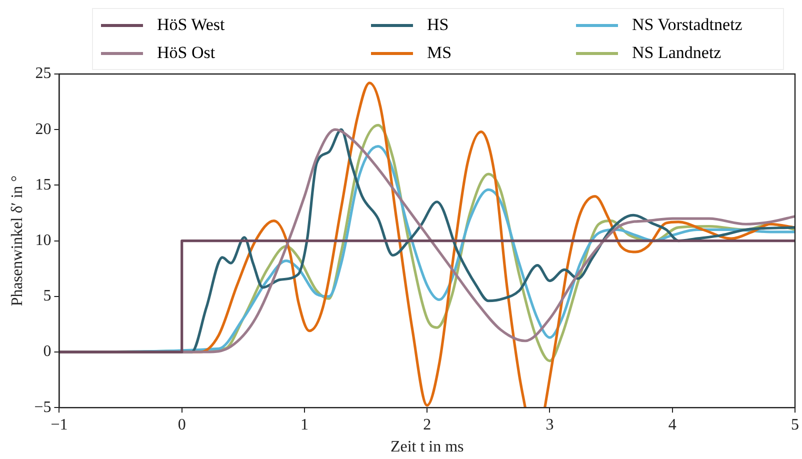 Image resolution: width=802 pixels, height=459 pixels. What do you see at coordinates (550, 425) in the screenshot?
I see `x-tick-label: 3` at bounding box center [550, 425].